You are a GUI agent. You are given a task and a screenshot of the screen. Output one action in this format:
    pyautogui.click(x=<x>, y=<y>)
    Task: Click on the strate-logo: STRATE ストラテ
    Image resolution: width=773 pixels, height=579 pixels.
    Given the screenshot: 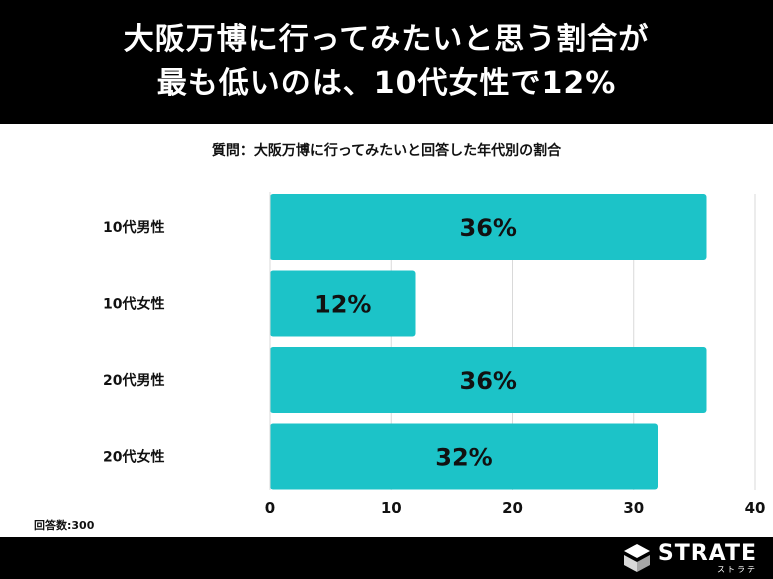 What is the action you would take?
    pyautogui.click(x=689, y=558)
    